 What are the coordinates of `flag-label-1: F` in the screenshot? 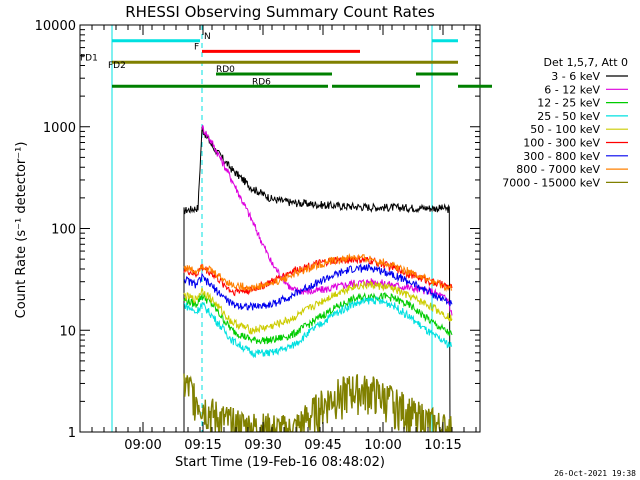 It's located at (196, 47).